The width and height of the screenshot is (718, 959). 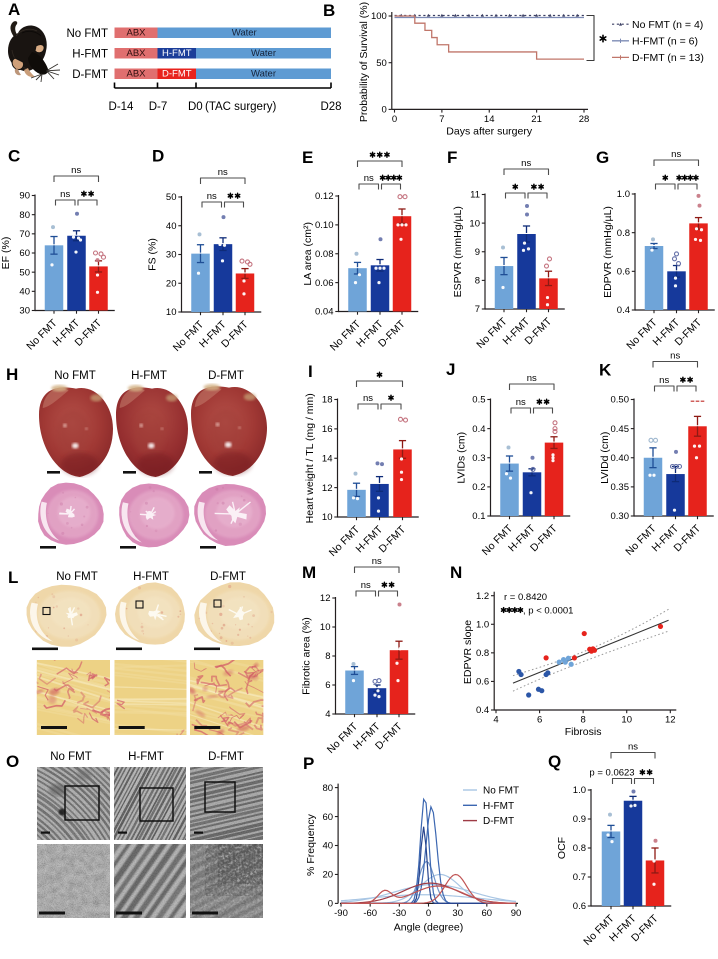 What do you see at coordinates (244, 33) in the screenshot?
I see `svg-text: Water` at bounding box center [244, 33].